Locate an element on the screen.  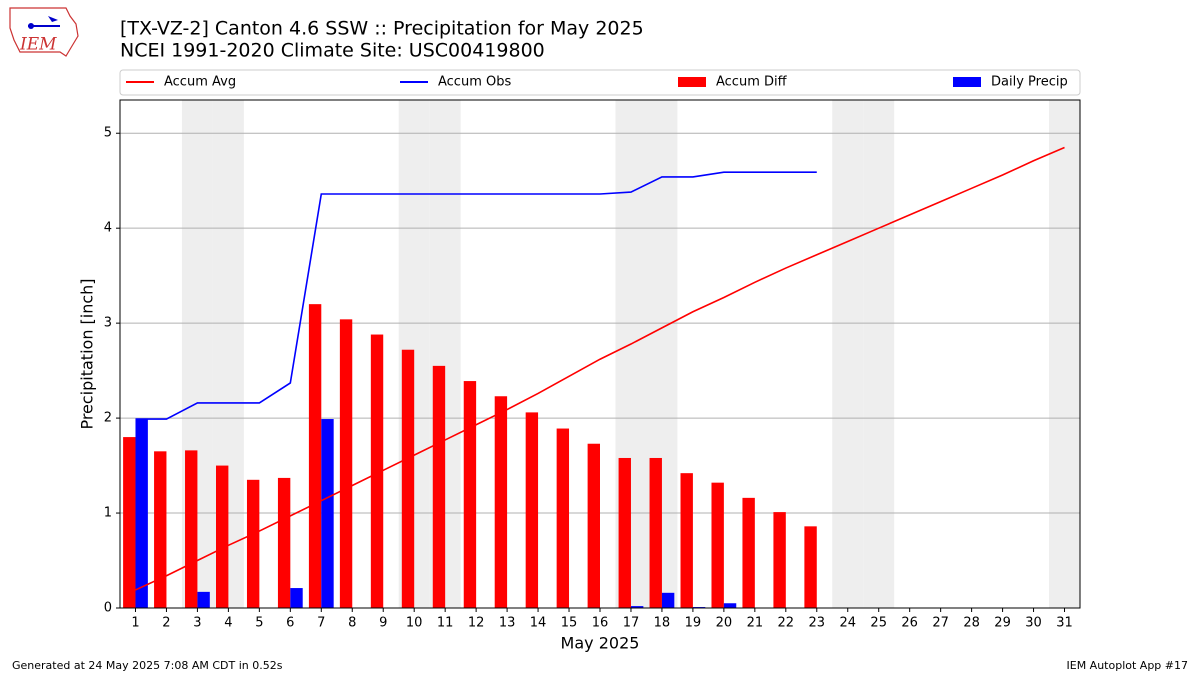
y-tick-label: 1 is located at coordinates (108, 513).